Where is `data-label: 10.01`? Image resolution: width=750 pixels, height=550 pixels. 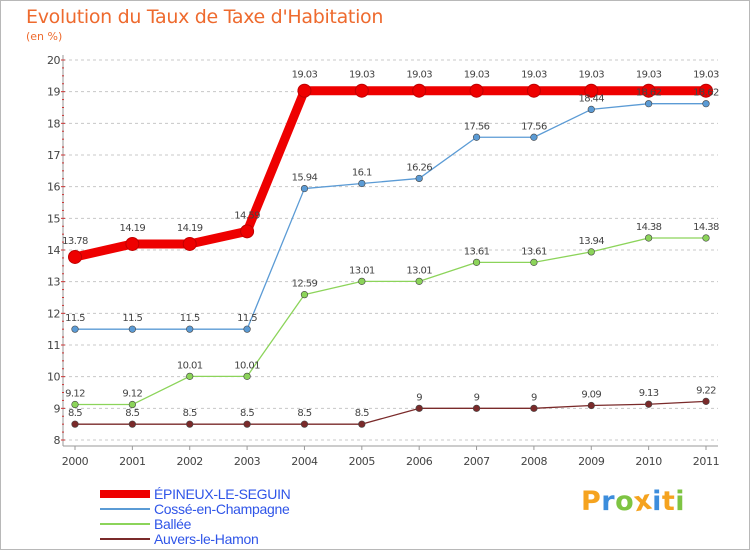
data-label: 10.01 is located at coordinates (247, 365).